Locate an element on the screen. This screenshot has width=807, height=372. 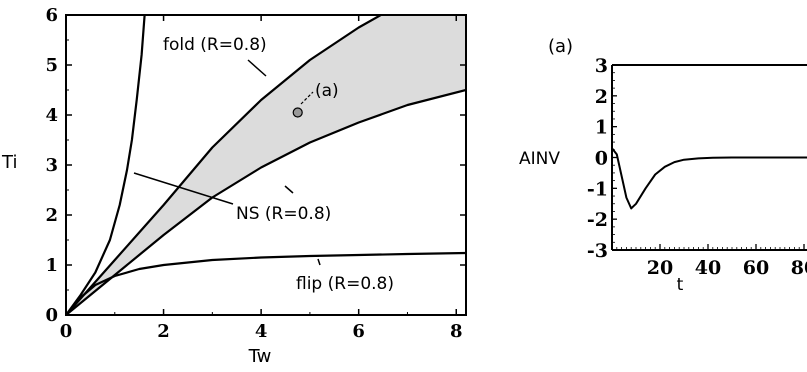
x-axis-label: t is located at coordinates (680, 285).